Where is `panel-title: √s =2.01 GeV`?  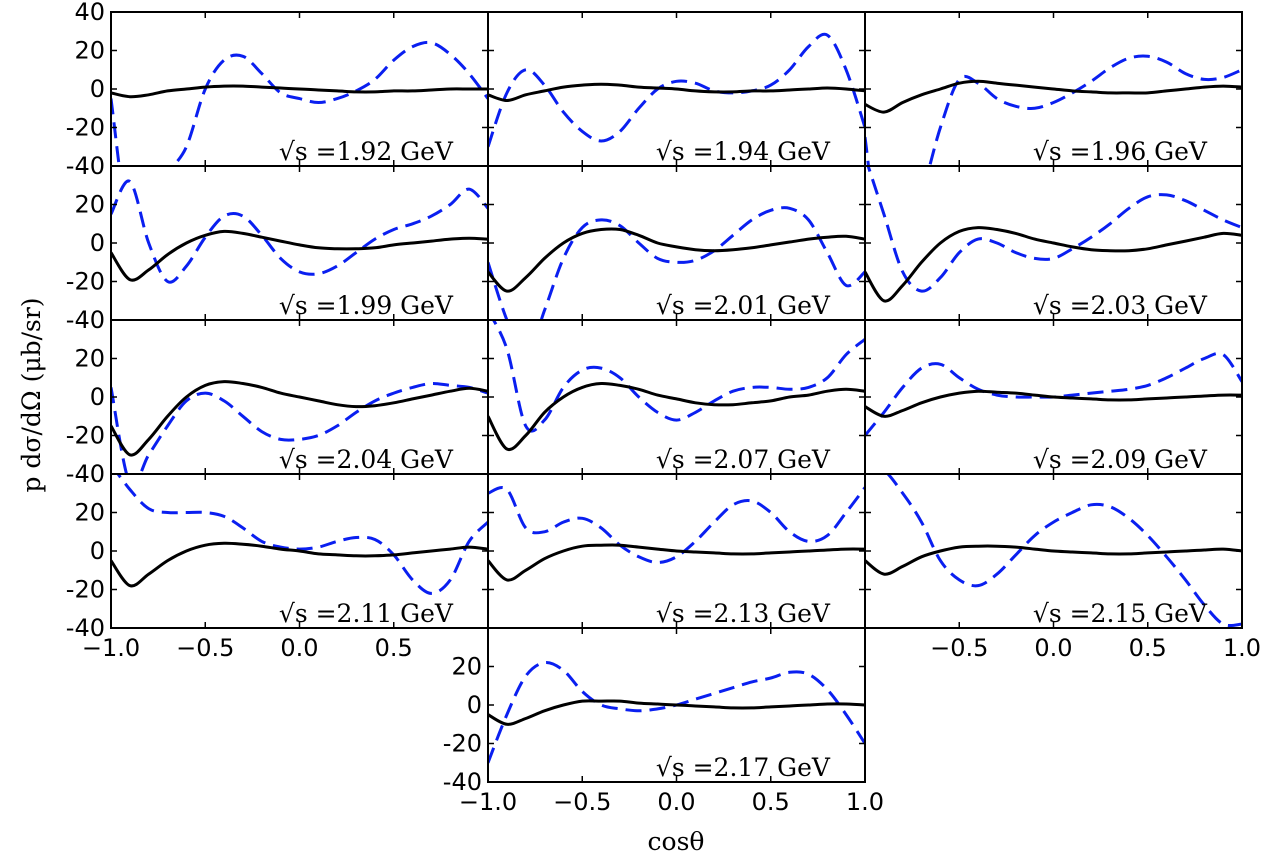
panel-title: √s =2.01 GeV is located at coordinates (743, 305).